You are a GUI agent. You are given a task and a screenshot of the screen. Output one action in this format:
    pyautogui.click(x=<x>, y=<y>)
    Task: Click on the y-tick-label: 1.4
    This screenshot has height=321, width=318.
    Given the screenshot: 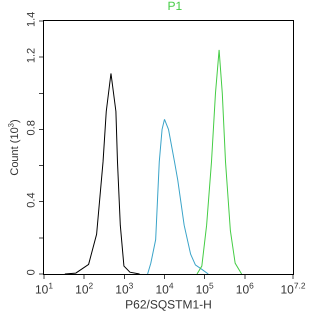 What is the action you would take?
    pyautogui.click(x=32, y=19)
    